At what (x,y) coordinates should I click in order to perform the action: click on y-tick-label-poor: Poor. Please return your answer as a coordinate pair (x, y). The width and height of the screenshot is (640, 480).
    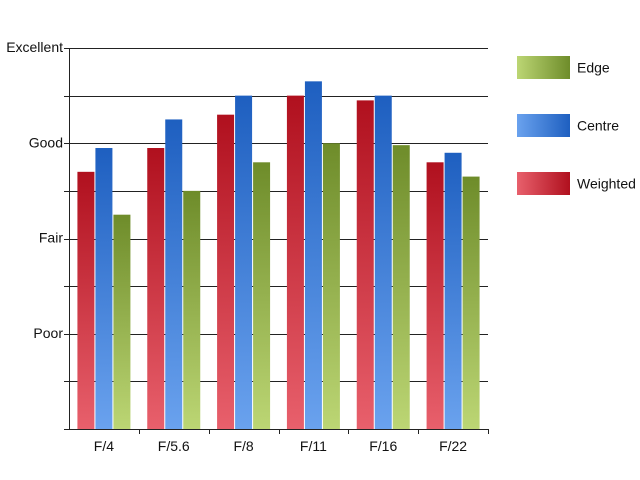
    Looking at the image, I should click on (48, 333).